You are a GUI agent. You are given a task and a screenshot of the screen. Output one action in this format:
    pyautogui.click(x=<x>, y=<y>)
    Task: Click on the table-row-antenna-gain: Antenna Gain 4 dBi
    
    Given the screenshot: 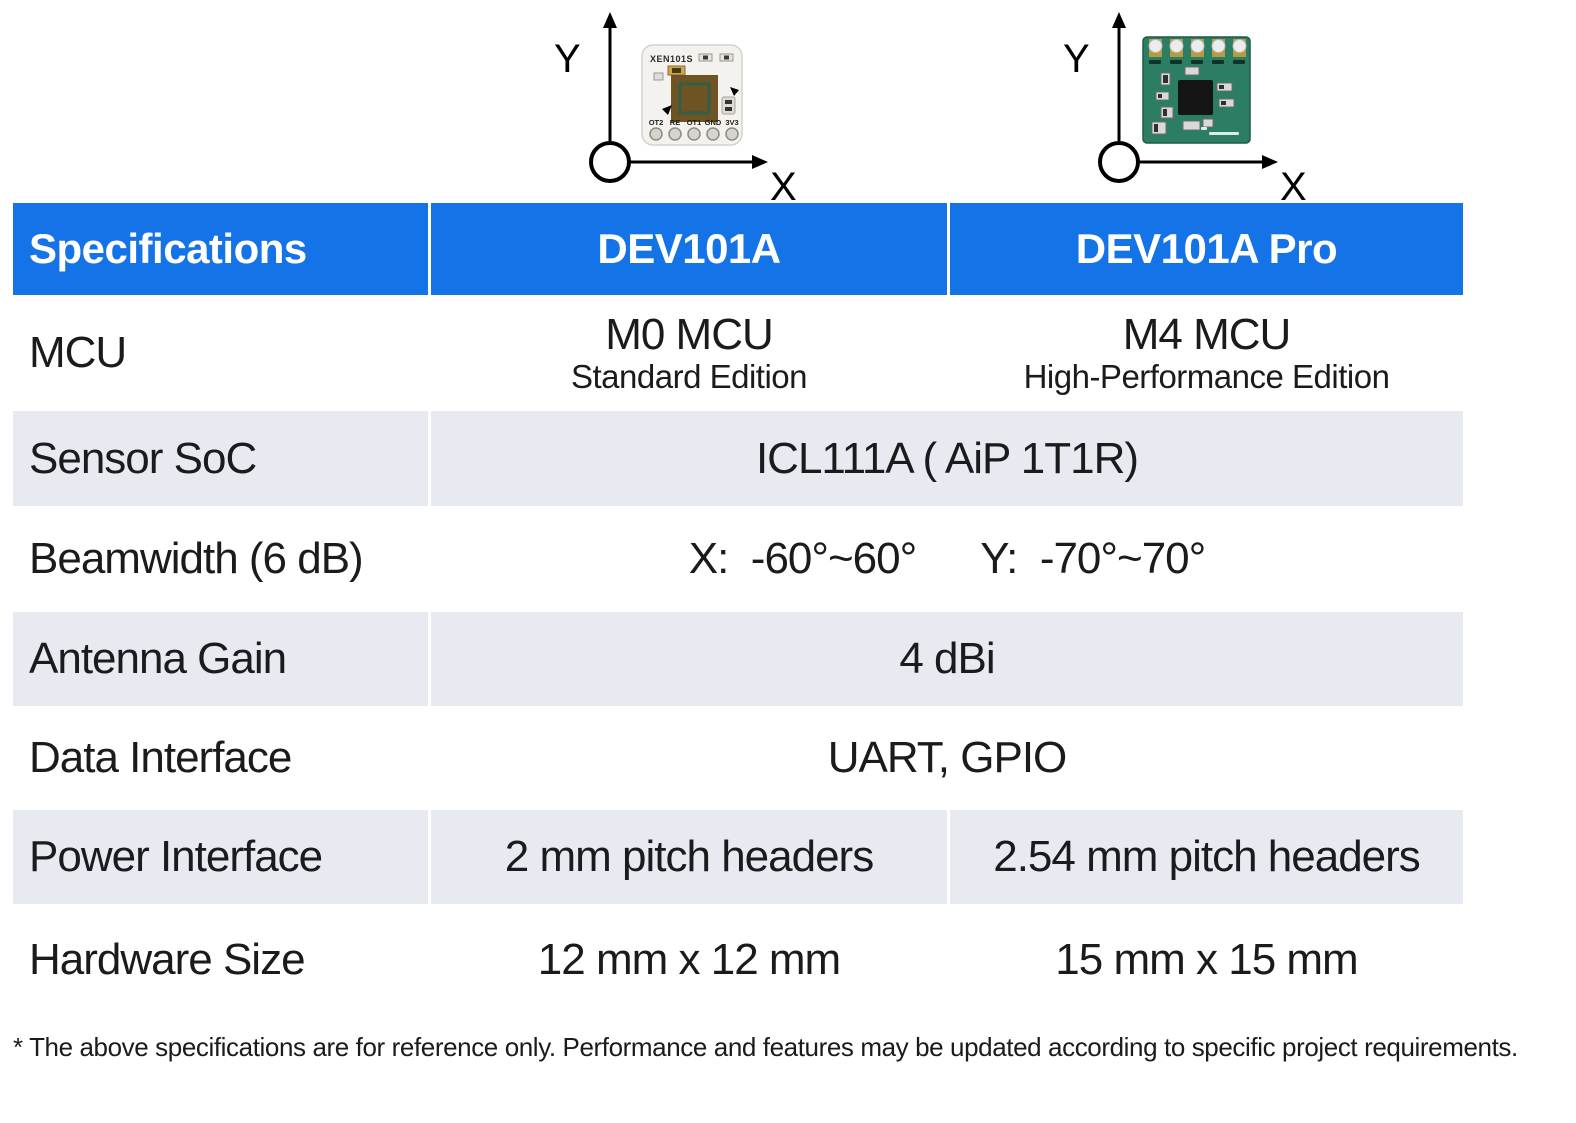 What is the action you would take?
    pyautogui.click(x=738, y=659)
    